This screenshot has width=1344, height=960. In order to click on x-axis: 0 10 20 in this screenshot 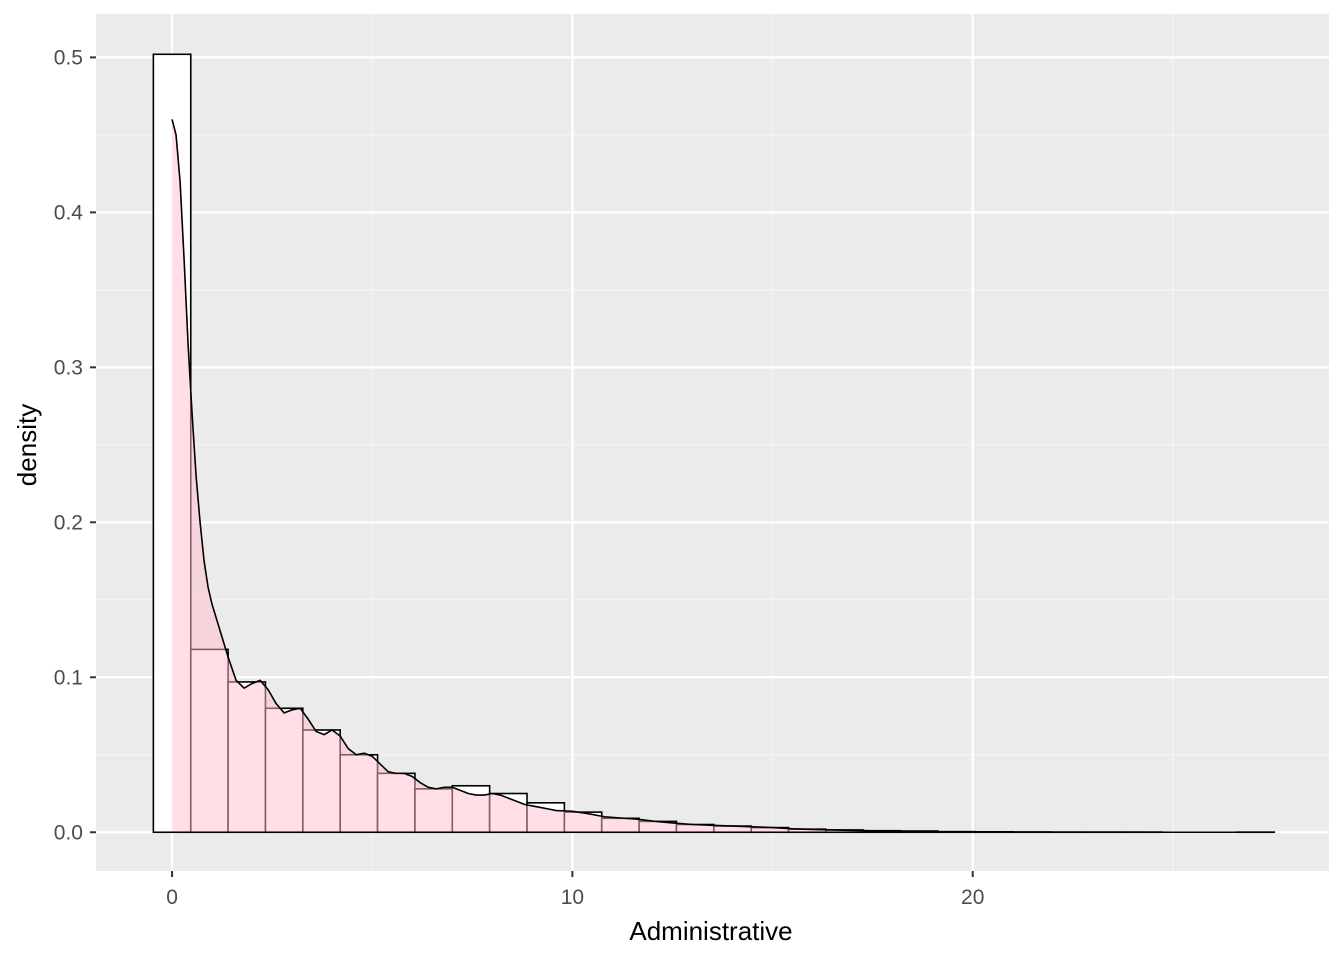, I will do `click(575, 890)`.